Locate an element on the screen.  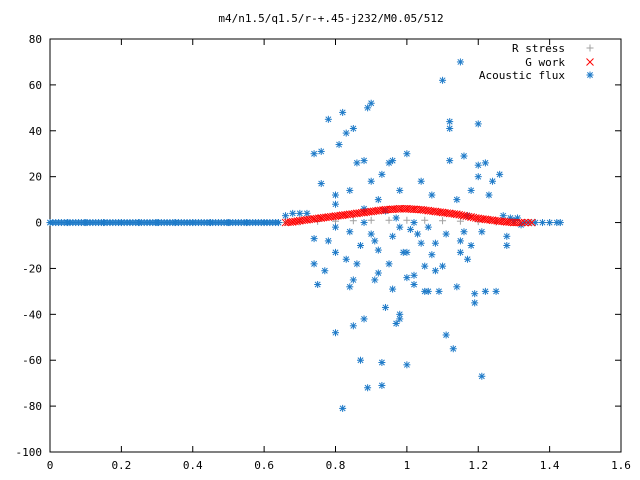
acoustic-flux-legend-marker is located at coordinates (590, 75).